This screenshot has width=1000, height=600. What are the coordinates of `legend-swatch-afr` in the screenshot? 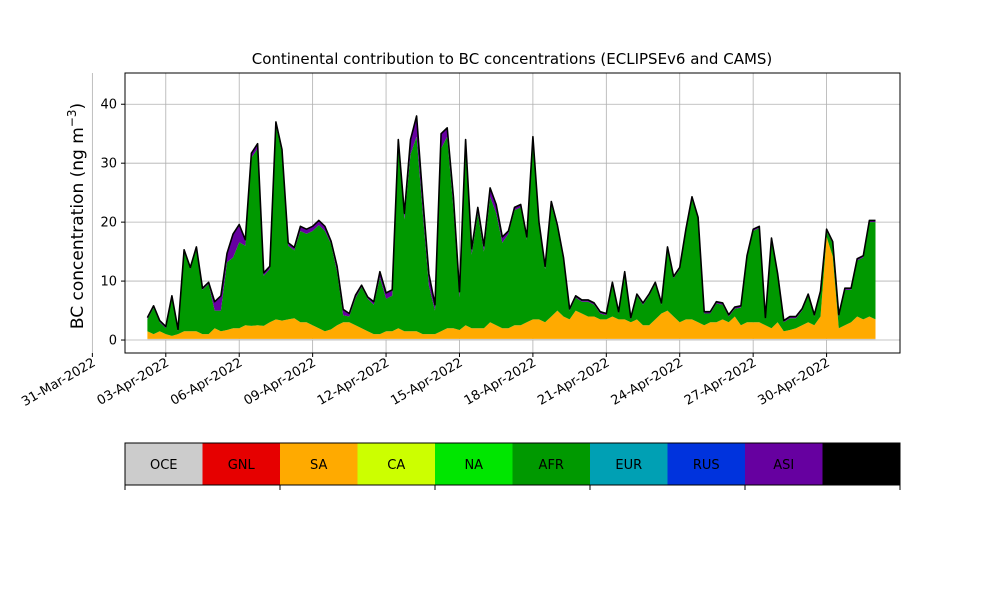 It's located at (551, 464).